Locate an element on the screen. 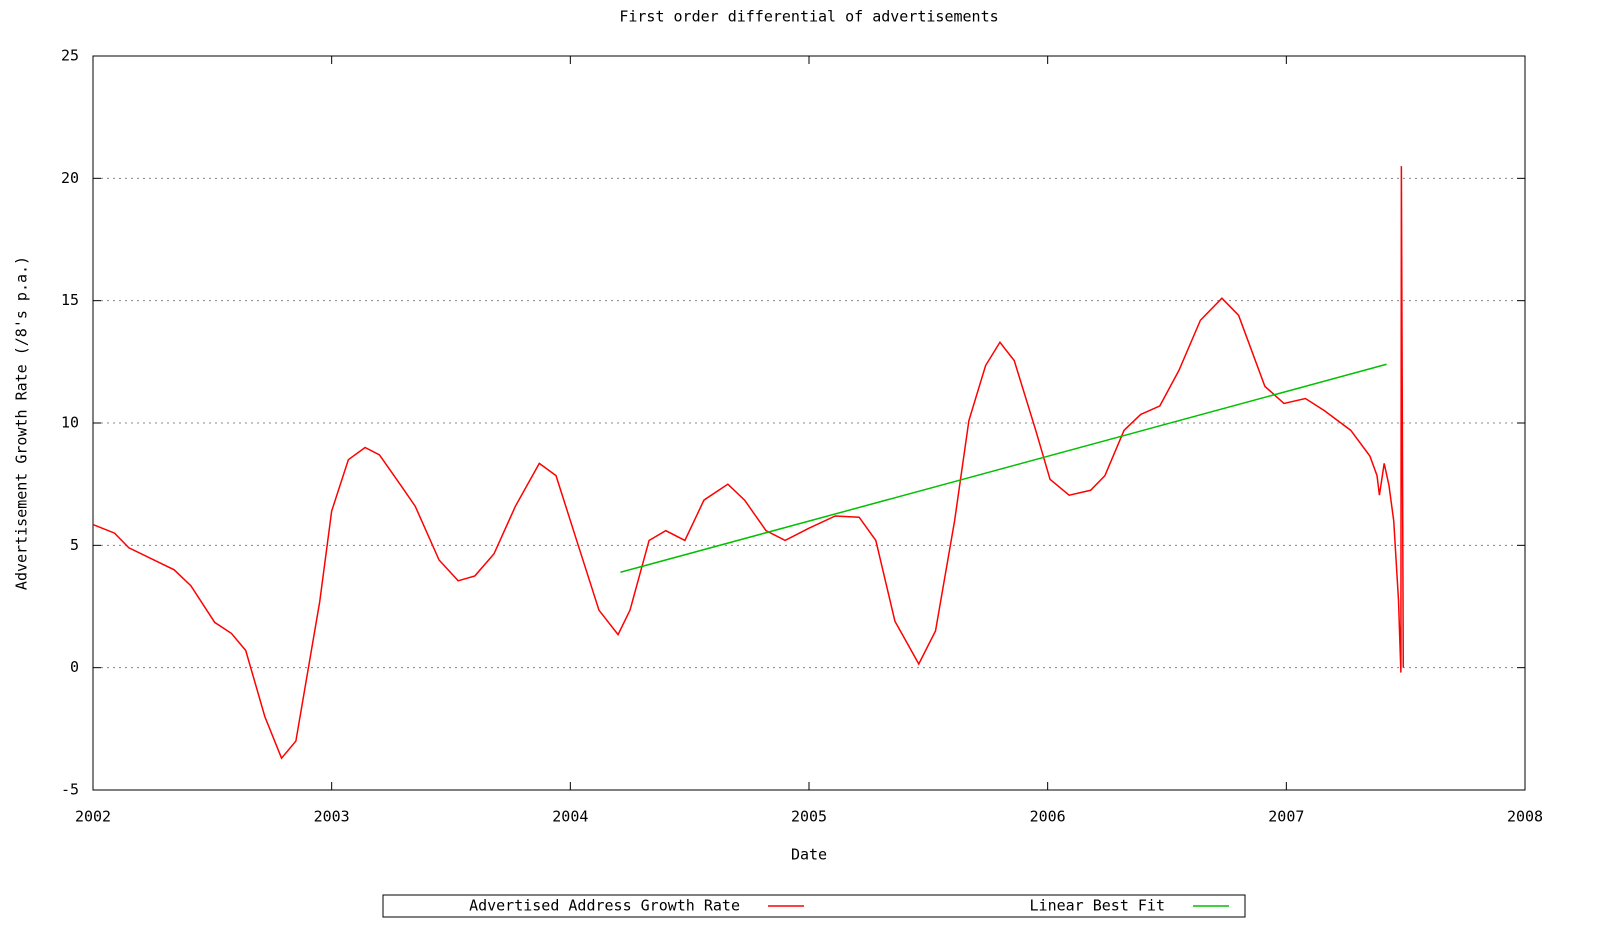 This screenshot has height=943, width=1603. x-axis-label: Date is located at coordinates (809, 855).